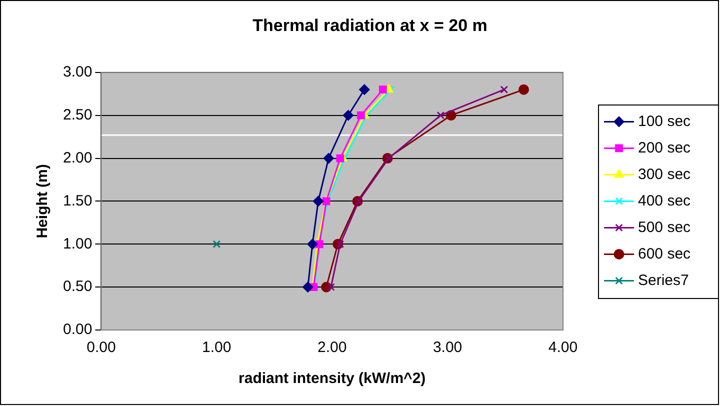 The width and height of the screenshot is (720, 406). I want to click on y-tick-label: 1.50, so click(77, 201).